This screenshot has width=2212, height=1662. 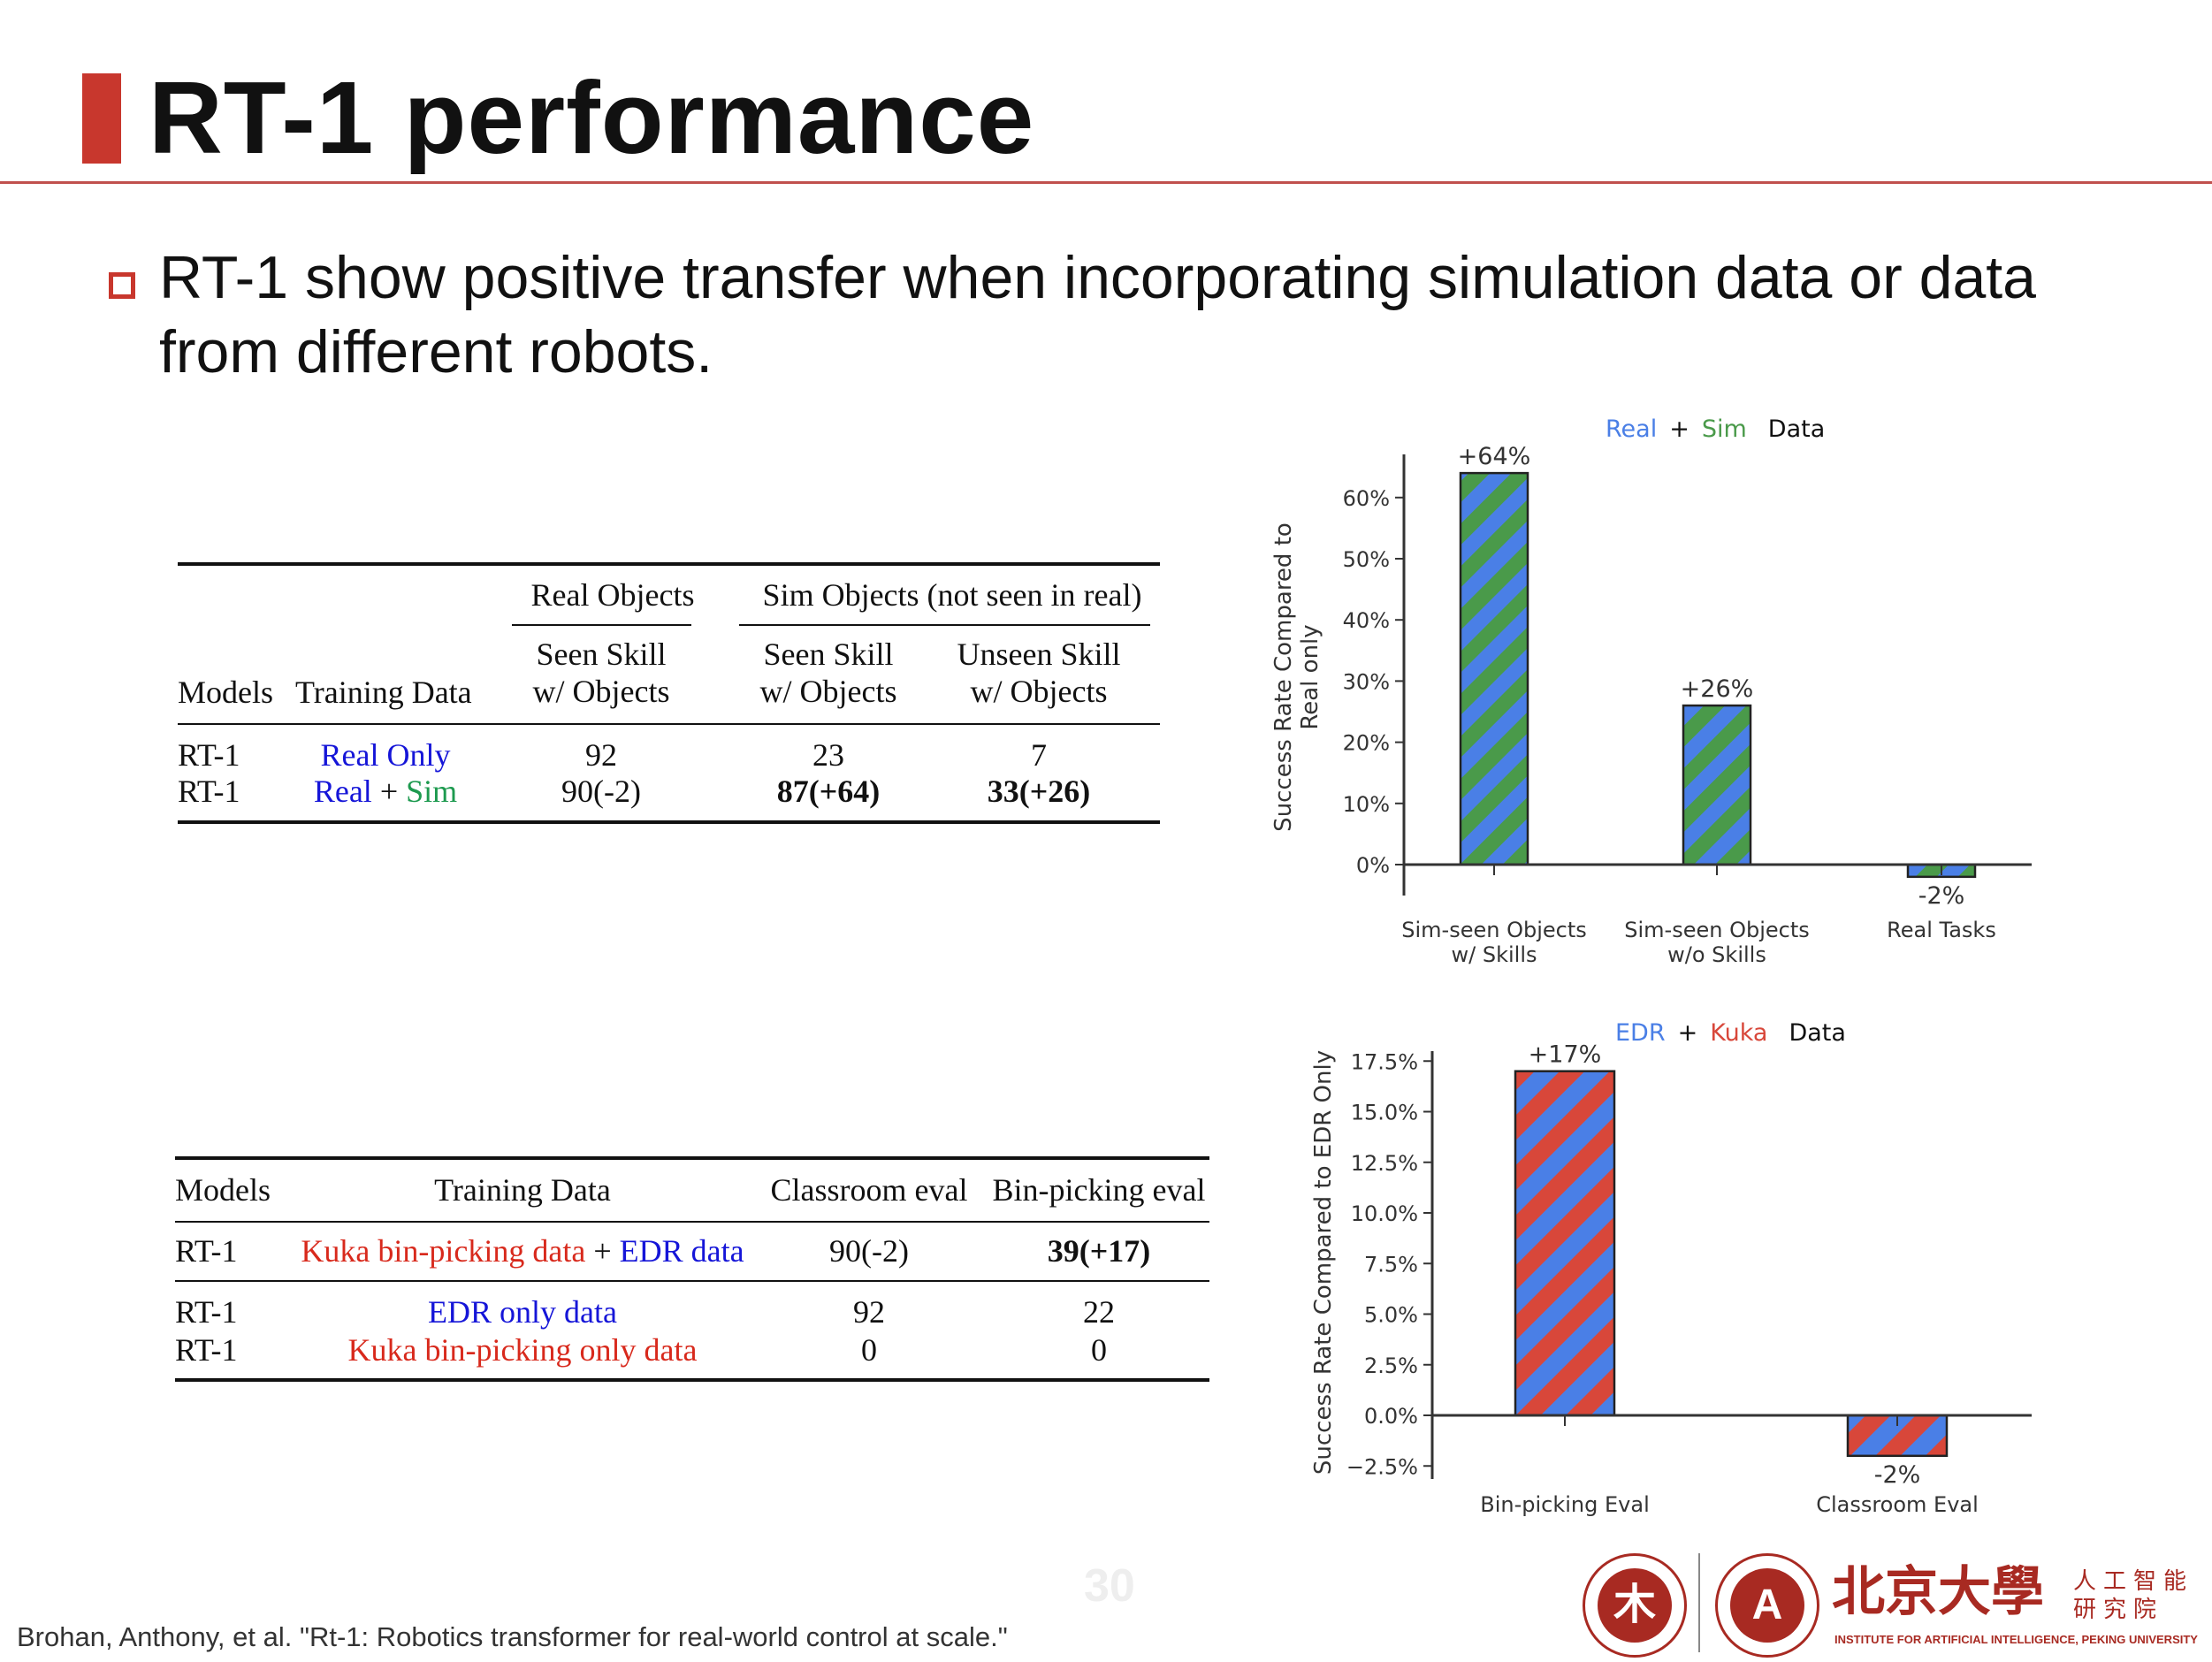 I want to click on x-tick-label: Classroom Eval, so click(x=1897, y=1504).